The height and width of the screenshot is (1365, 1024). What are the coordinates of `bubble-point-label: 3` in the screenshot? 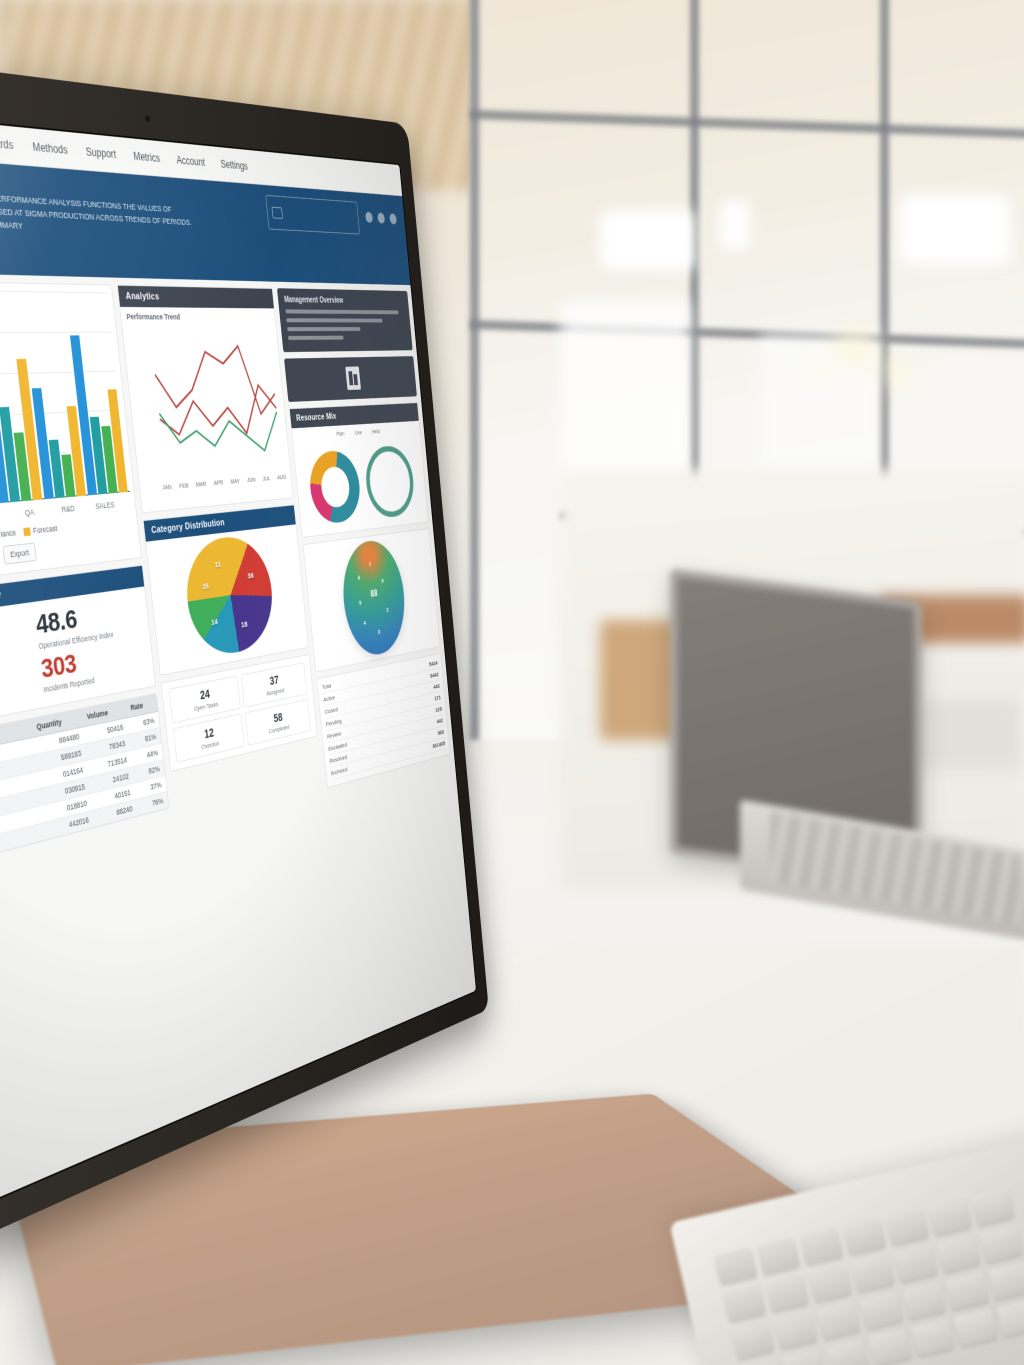 It's located at (379, 631).